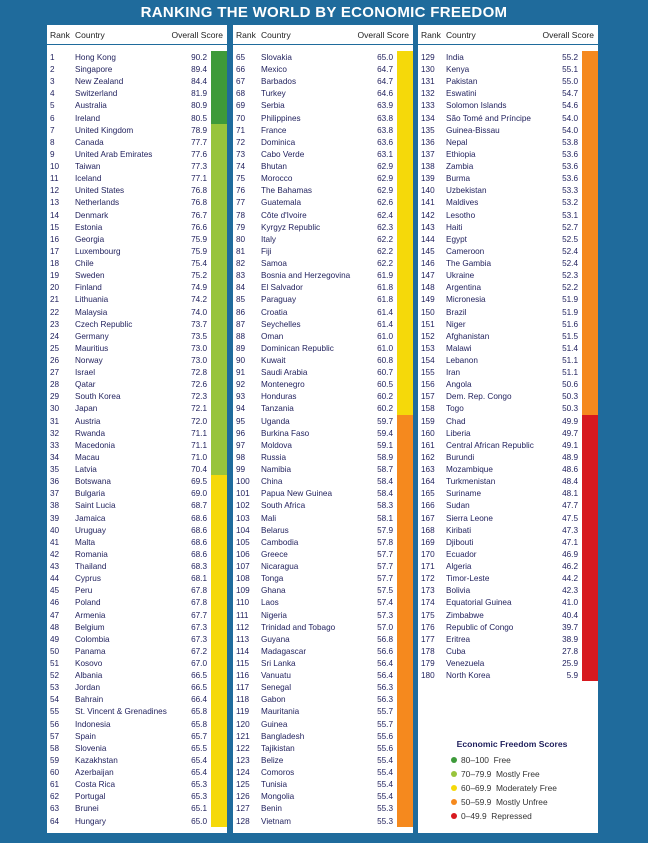  Describe the element at coordinates (137, 385) in the screenshot. I see `table-row: 28 Qatar 72.6` at that location.